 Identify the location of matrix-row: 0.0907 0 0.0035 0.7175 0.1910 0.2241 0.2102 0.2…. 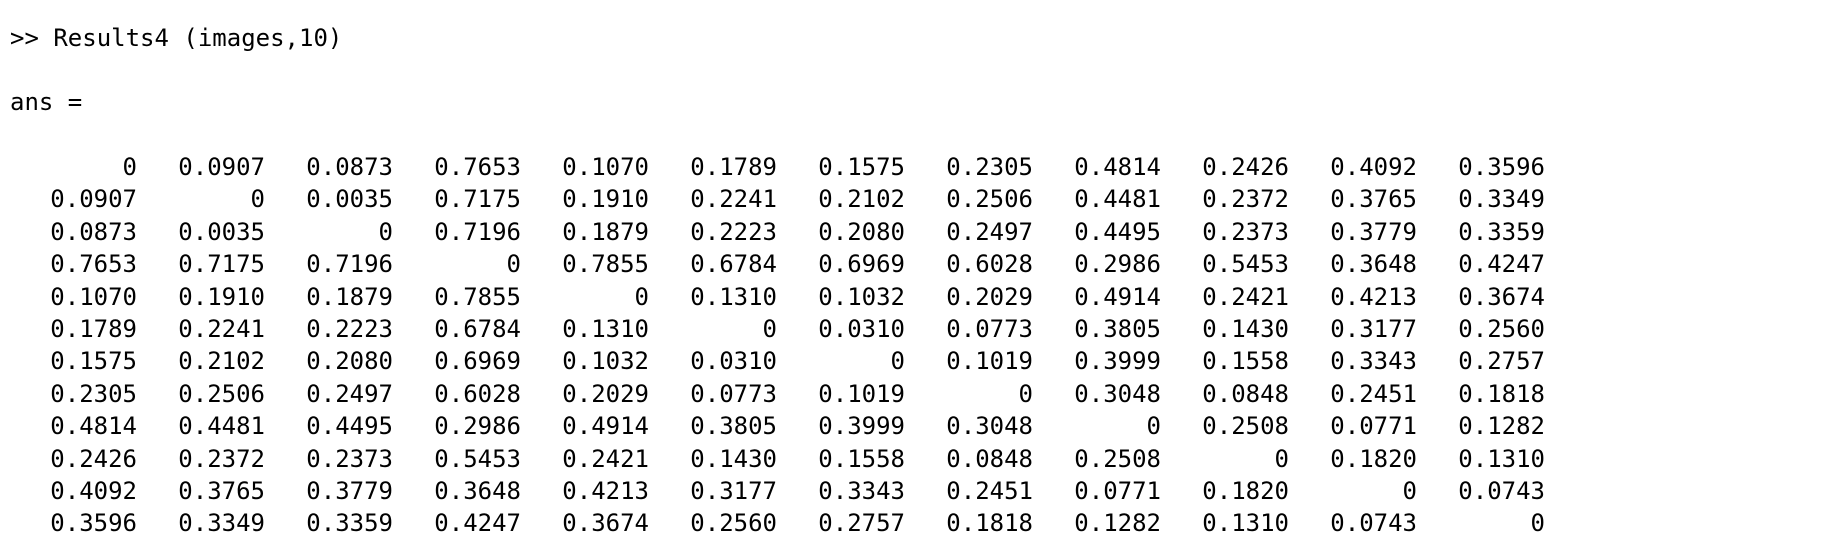
(922, 199).